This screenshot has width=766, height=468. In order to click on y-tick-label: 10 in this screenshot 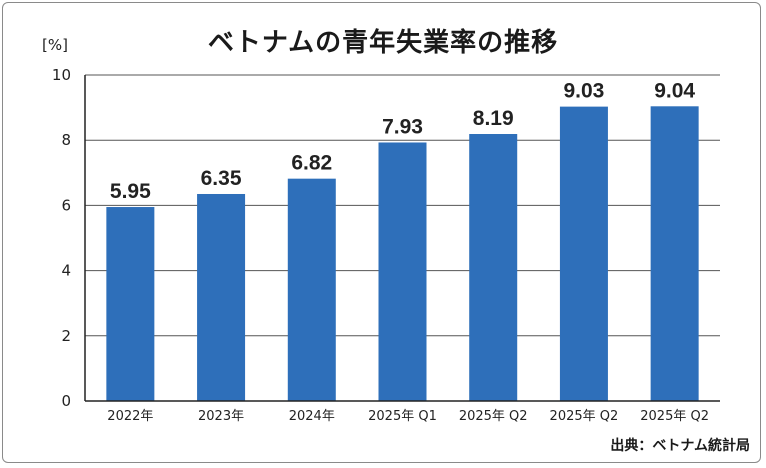, I will do `click(61, 75)`.